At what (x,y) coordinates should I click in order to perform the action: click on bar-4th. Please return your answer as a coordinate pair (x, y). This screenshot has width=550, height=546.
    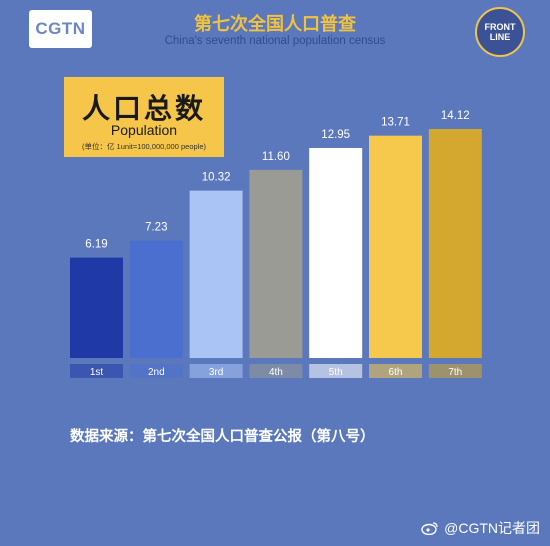
    Looking at the image, I should click on (276, 263).